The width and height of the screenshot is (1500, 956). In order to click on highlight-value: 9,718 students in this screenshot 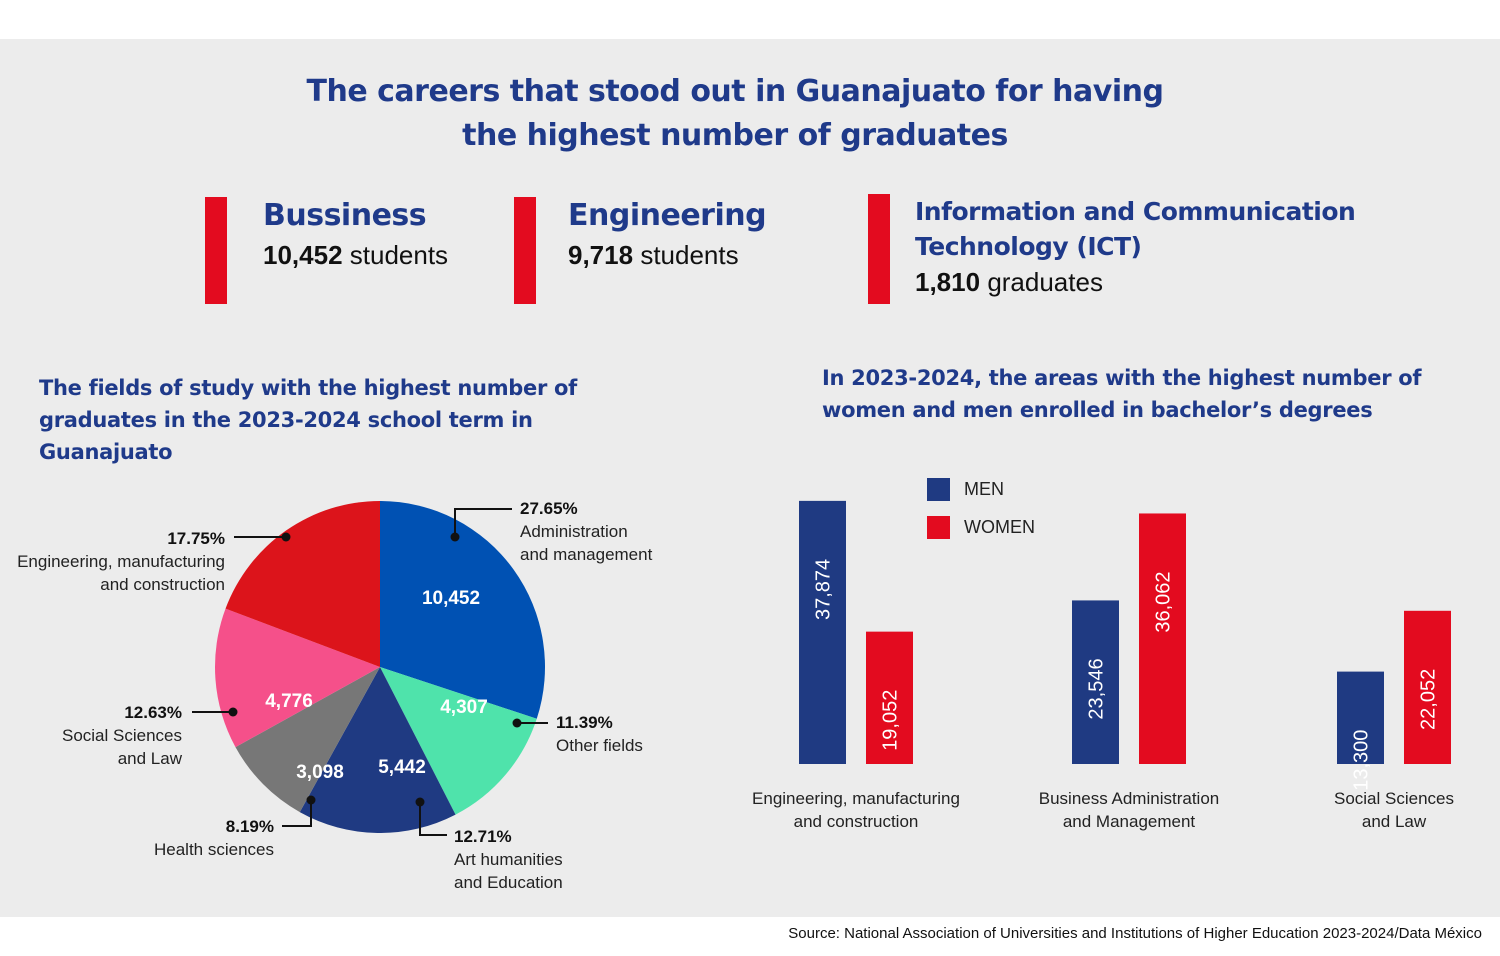, I will do `click(653, 255)`.